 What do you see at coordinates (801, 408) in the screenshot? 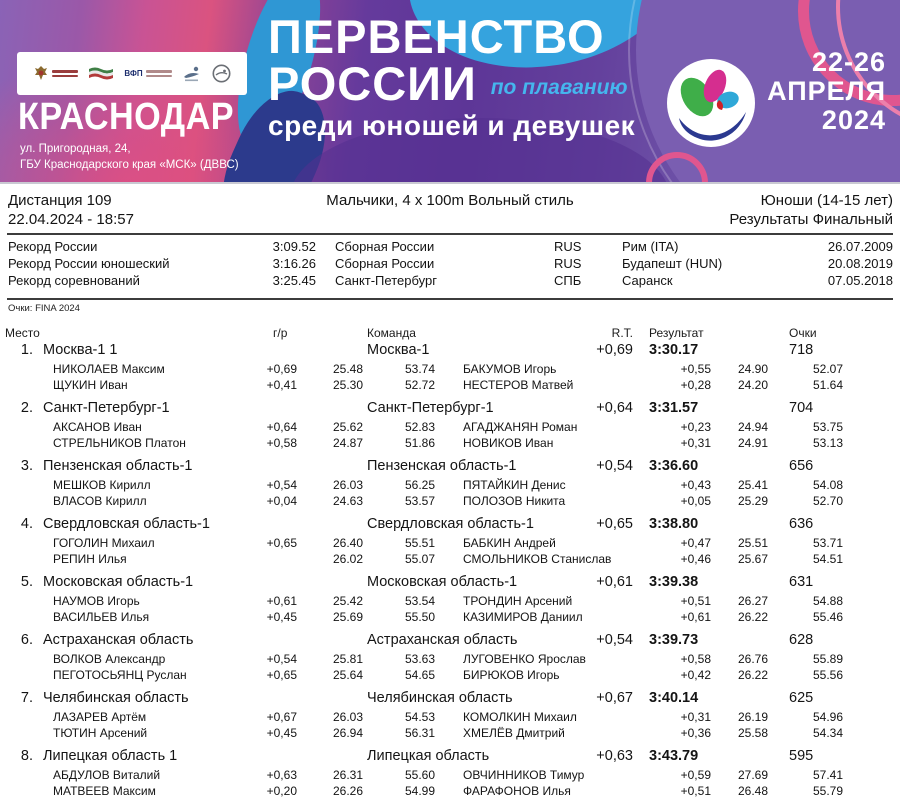
I see `team-points: 704` at bounding box center [801, 408].